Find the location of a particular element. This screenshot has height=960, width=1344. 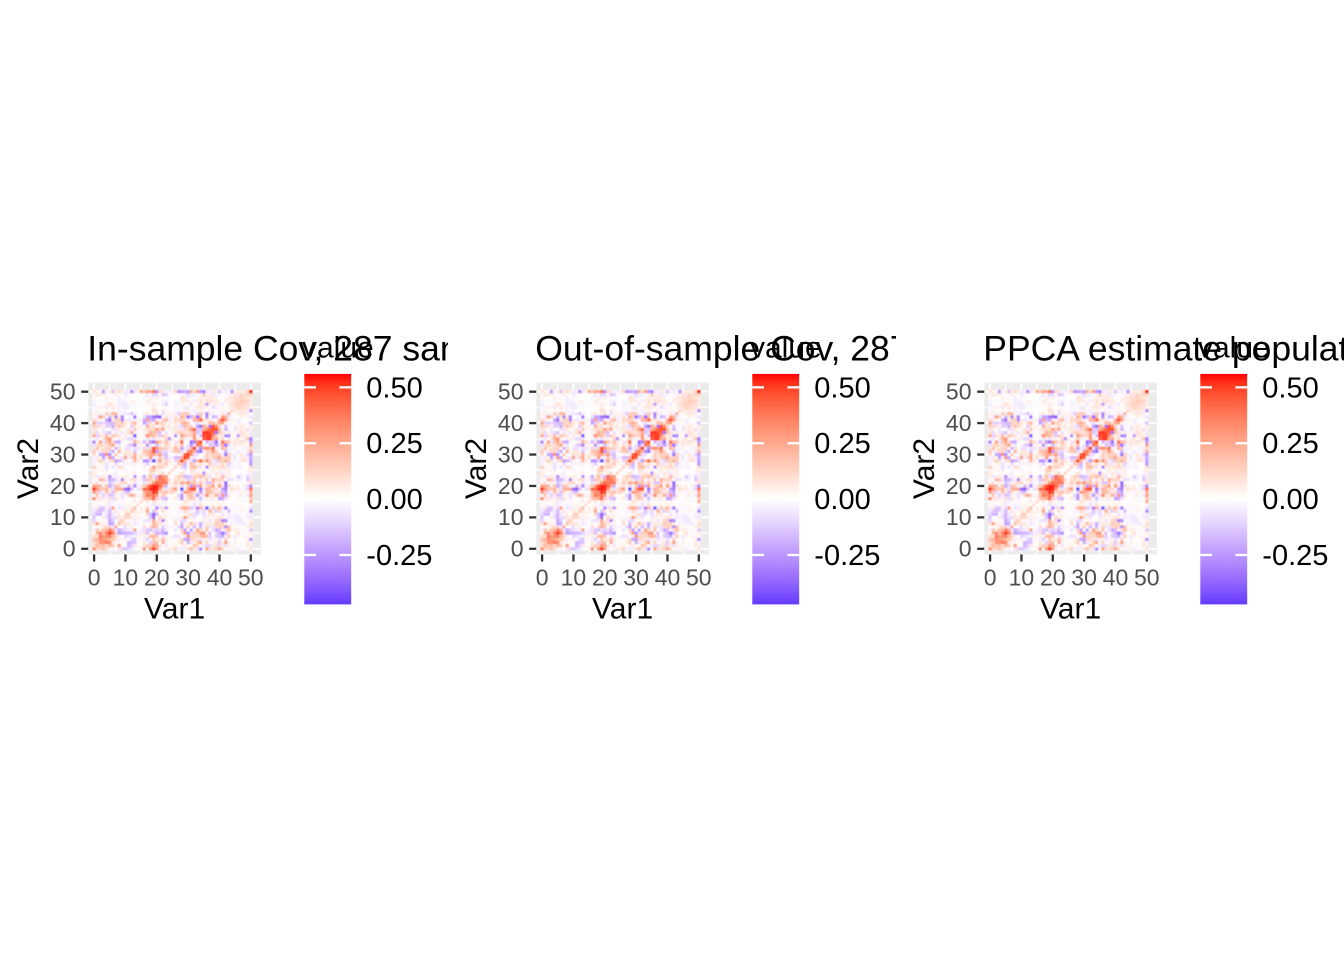

svg-text: PPCA estimate population Cov is located at coordinates (1163, 349).